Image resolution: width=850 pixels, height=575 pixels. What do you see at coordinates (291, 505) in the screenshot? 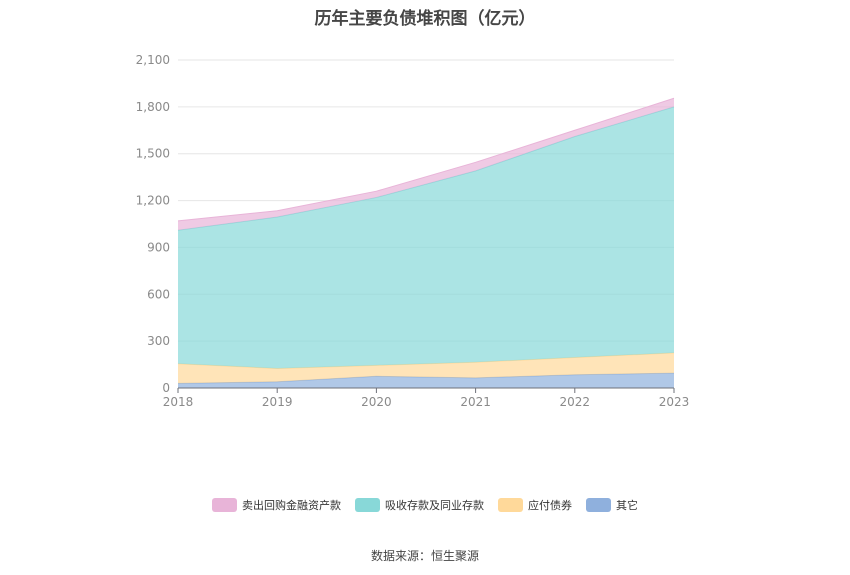
I see `legend-label: 卖出回购金融资产款` at bounding box center [291, 505].